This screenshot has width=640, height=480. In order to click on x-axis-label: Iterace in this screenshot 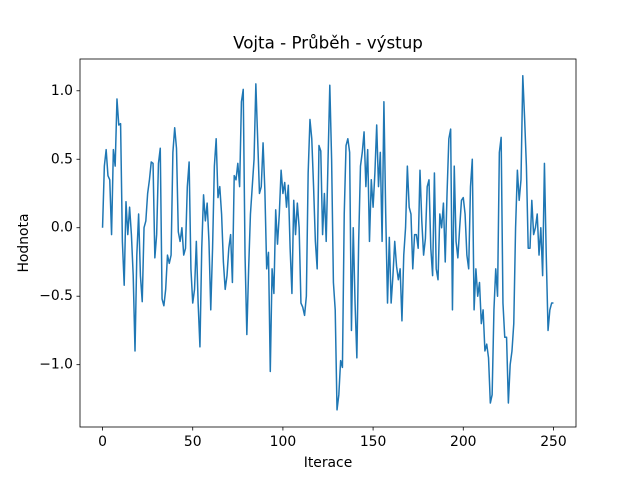, I will do `click(328, 463)`.